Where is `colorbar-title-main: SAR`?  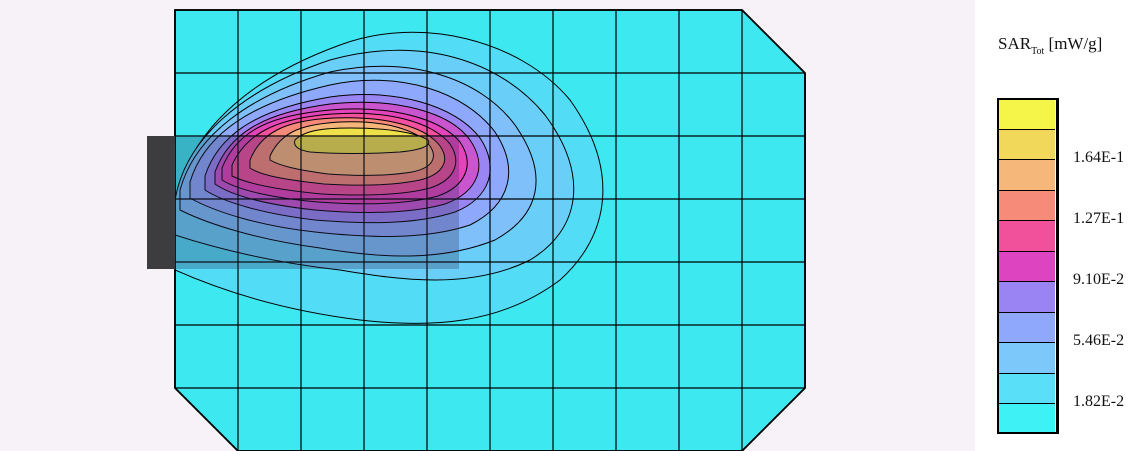
colorbar-title-main: SAR is located at coordinates (1015, 43).